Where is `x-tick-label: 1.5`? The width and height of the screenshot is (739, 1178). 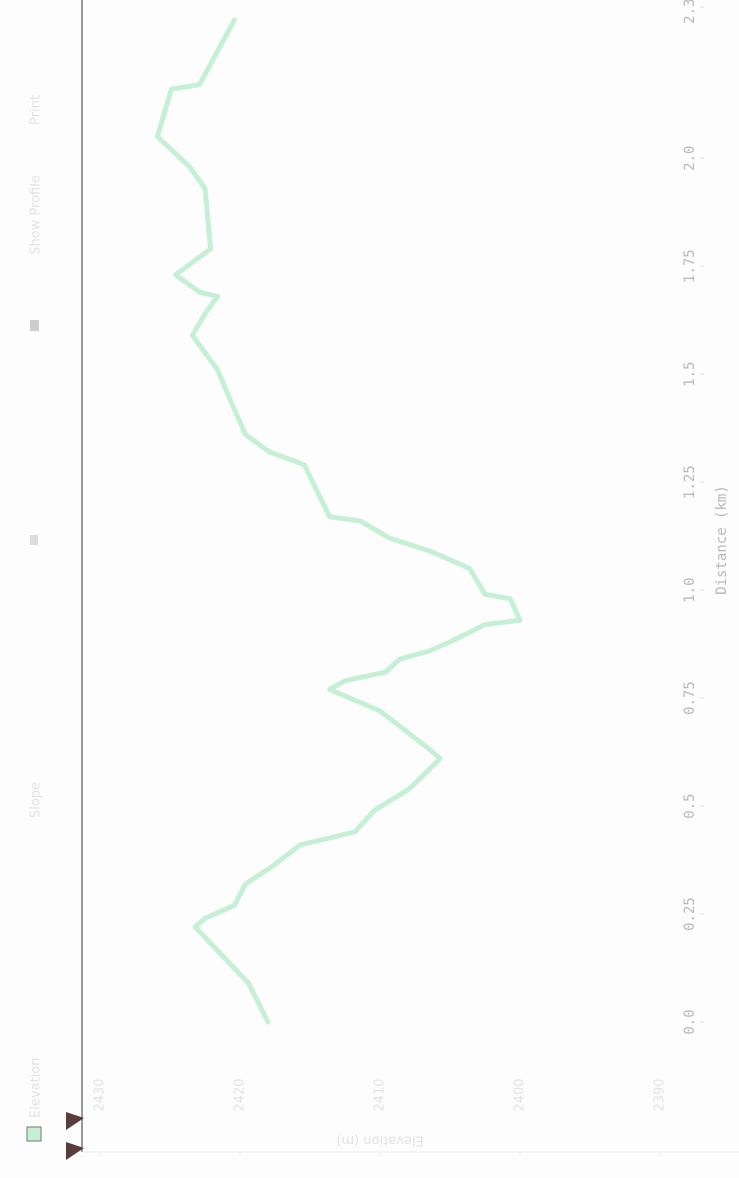 x-tick-label: 1.5 is located at coordinates (690, 373).